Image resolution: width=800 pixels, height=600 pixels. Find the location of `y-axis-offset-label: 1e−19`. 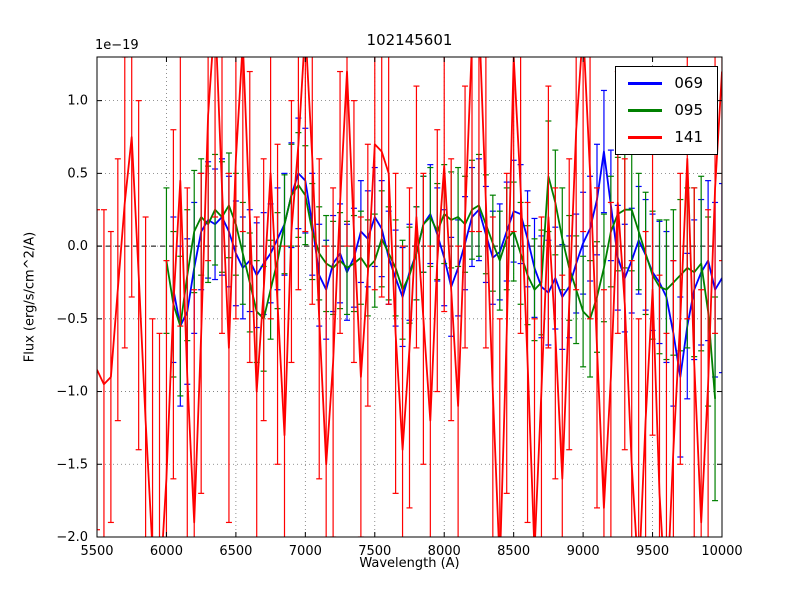

y-axis-offset-label: 1e−19 is located at coordinates (117, 45).